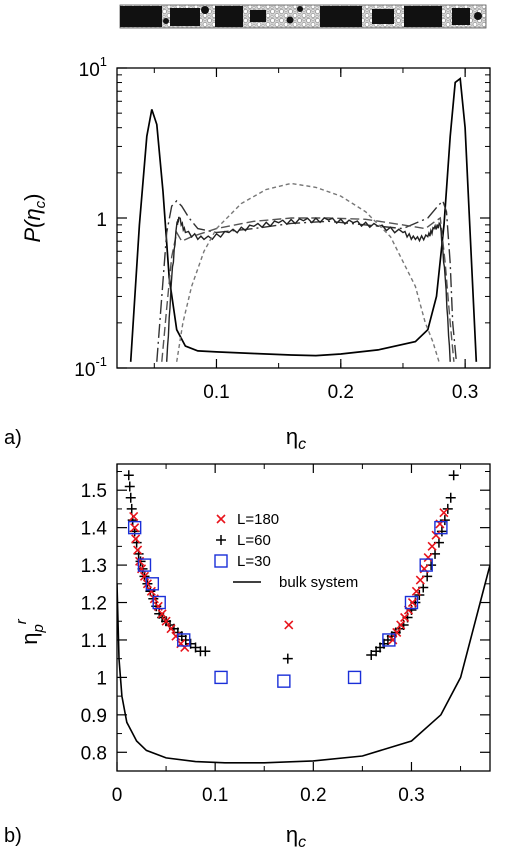  What do you see at coordinates (258, 519) in the screenshot?
I see `legend-label: L=180` at bounding box center [258, 519].